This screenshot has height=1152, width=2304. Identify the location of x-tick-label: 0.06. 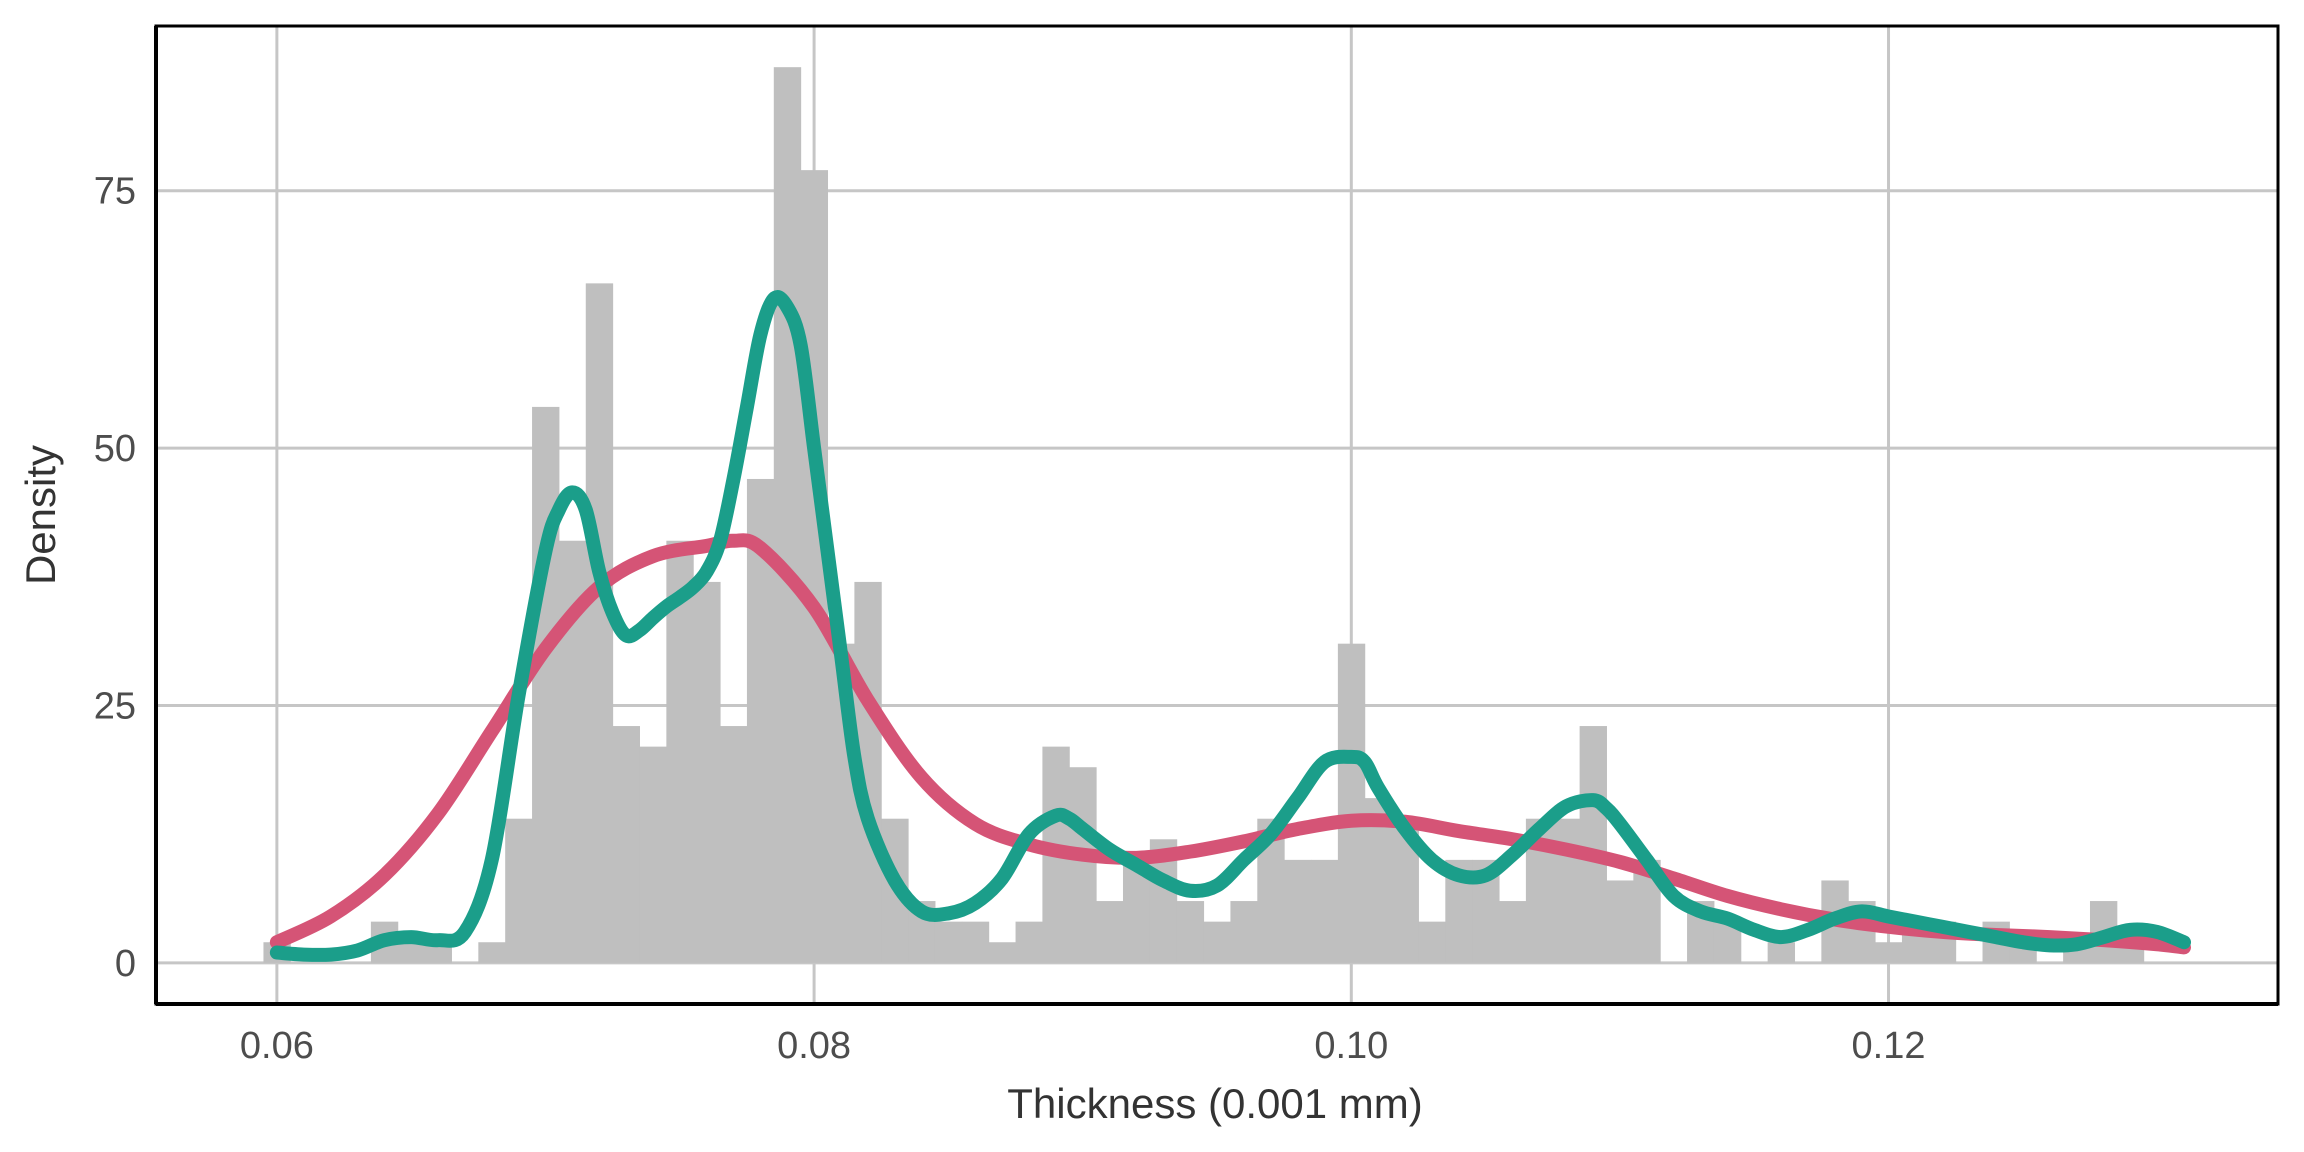
(277, 1046).